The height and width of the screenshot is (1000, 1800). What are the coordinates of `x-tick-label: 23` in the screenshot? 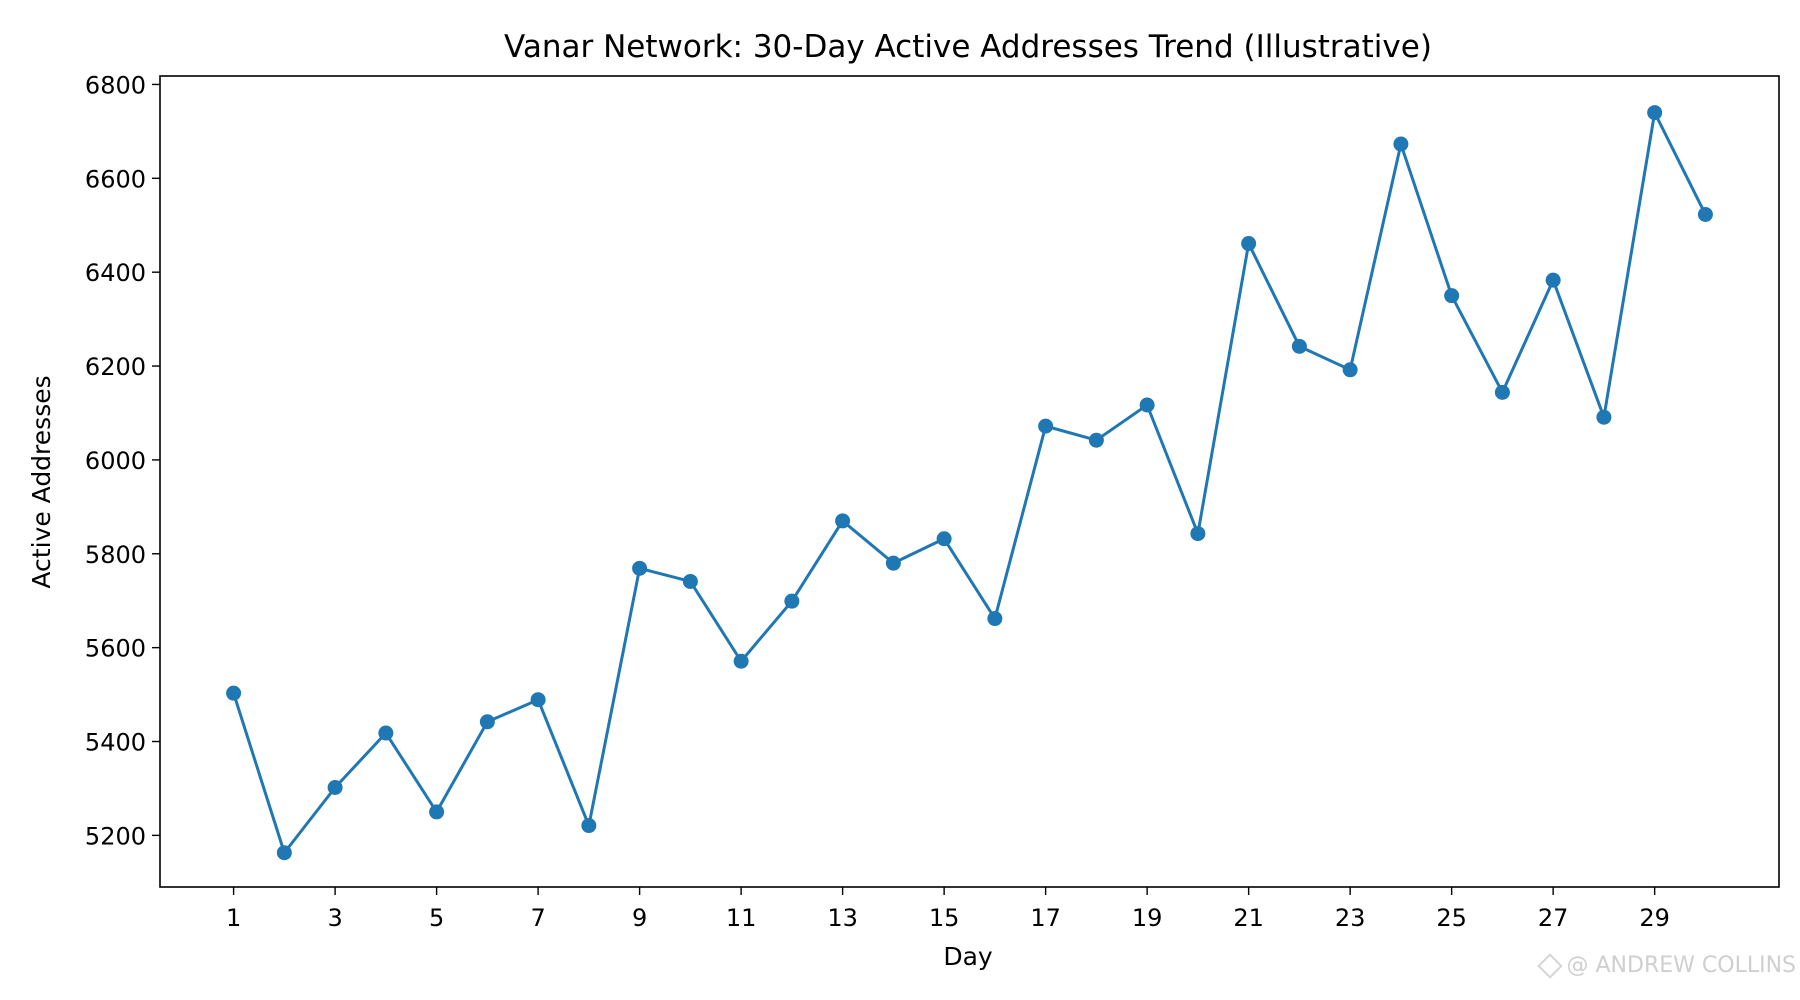 It's located at (1350, 918).